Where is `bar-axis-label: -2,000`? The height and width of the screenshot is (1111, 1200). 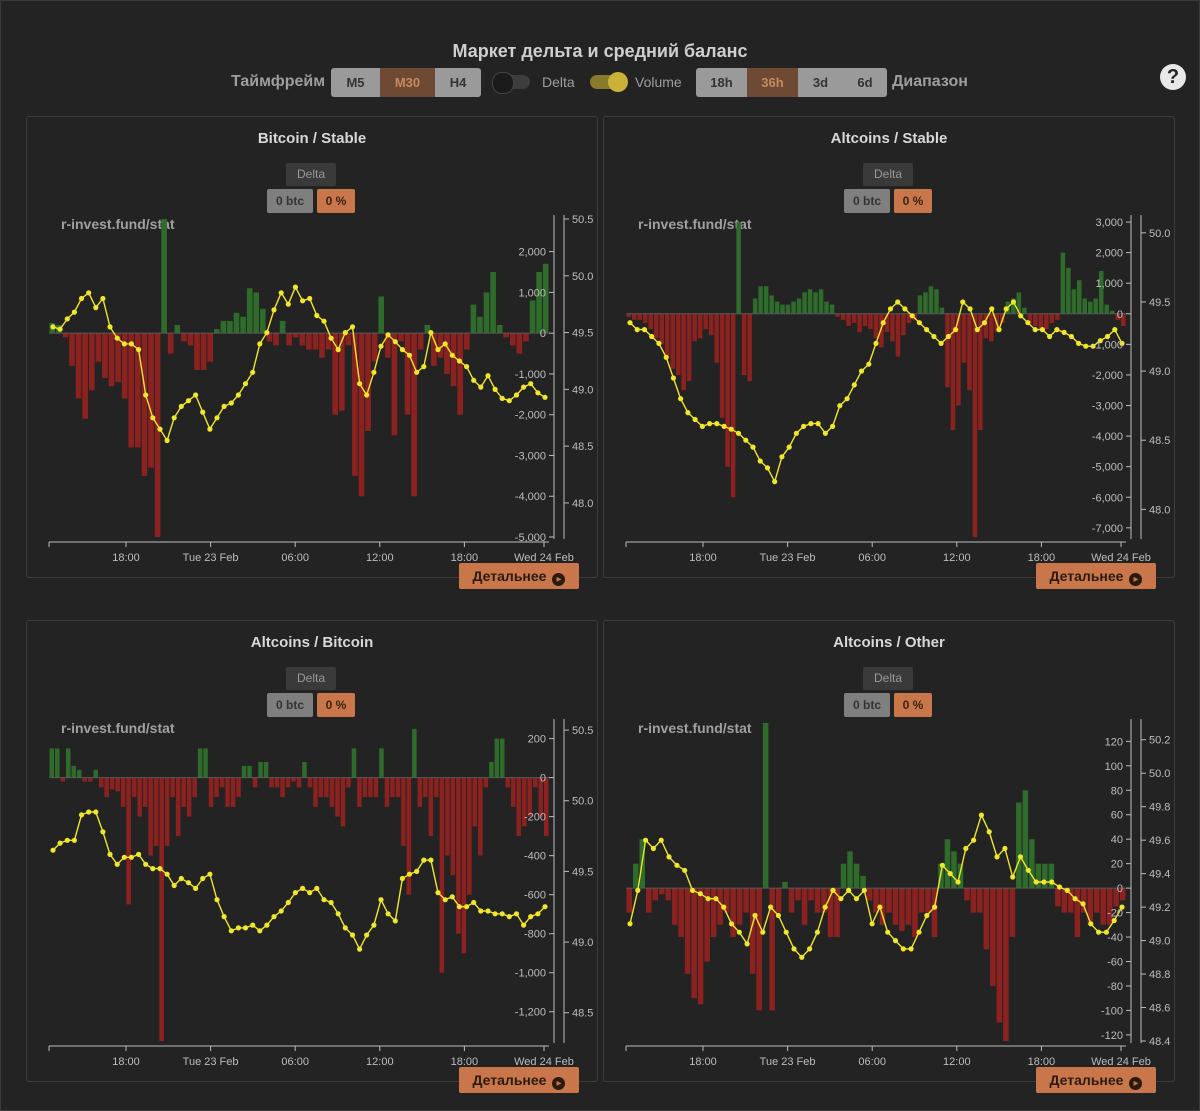
bar-axis-label: -2,000 is located at coordinates (1107, 376).